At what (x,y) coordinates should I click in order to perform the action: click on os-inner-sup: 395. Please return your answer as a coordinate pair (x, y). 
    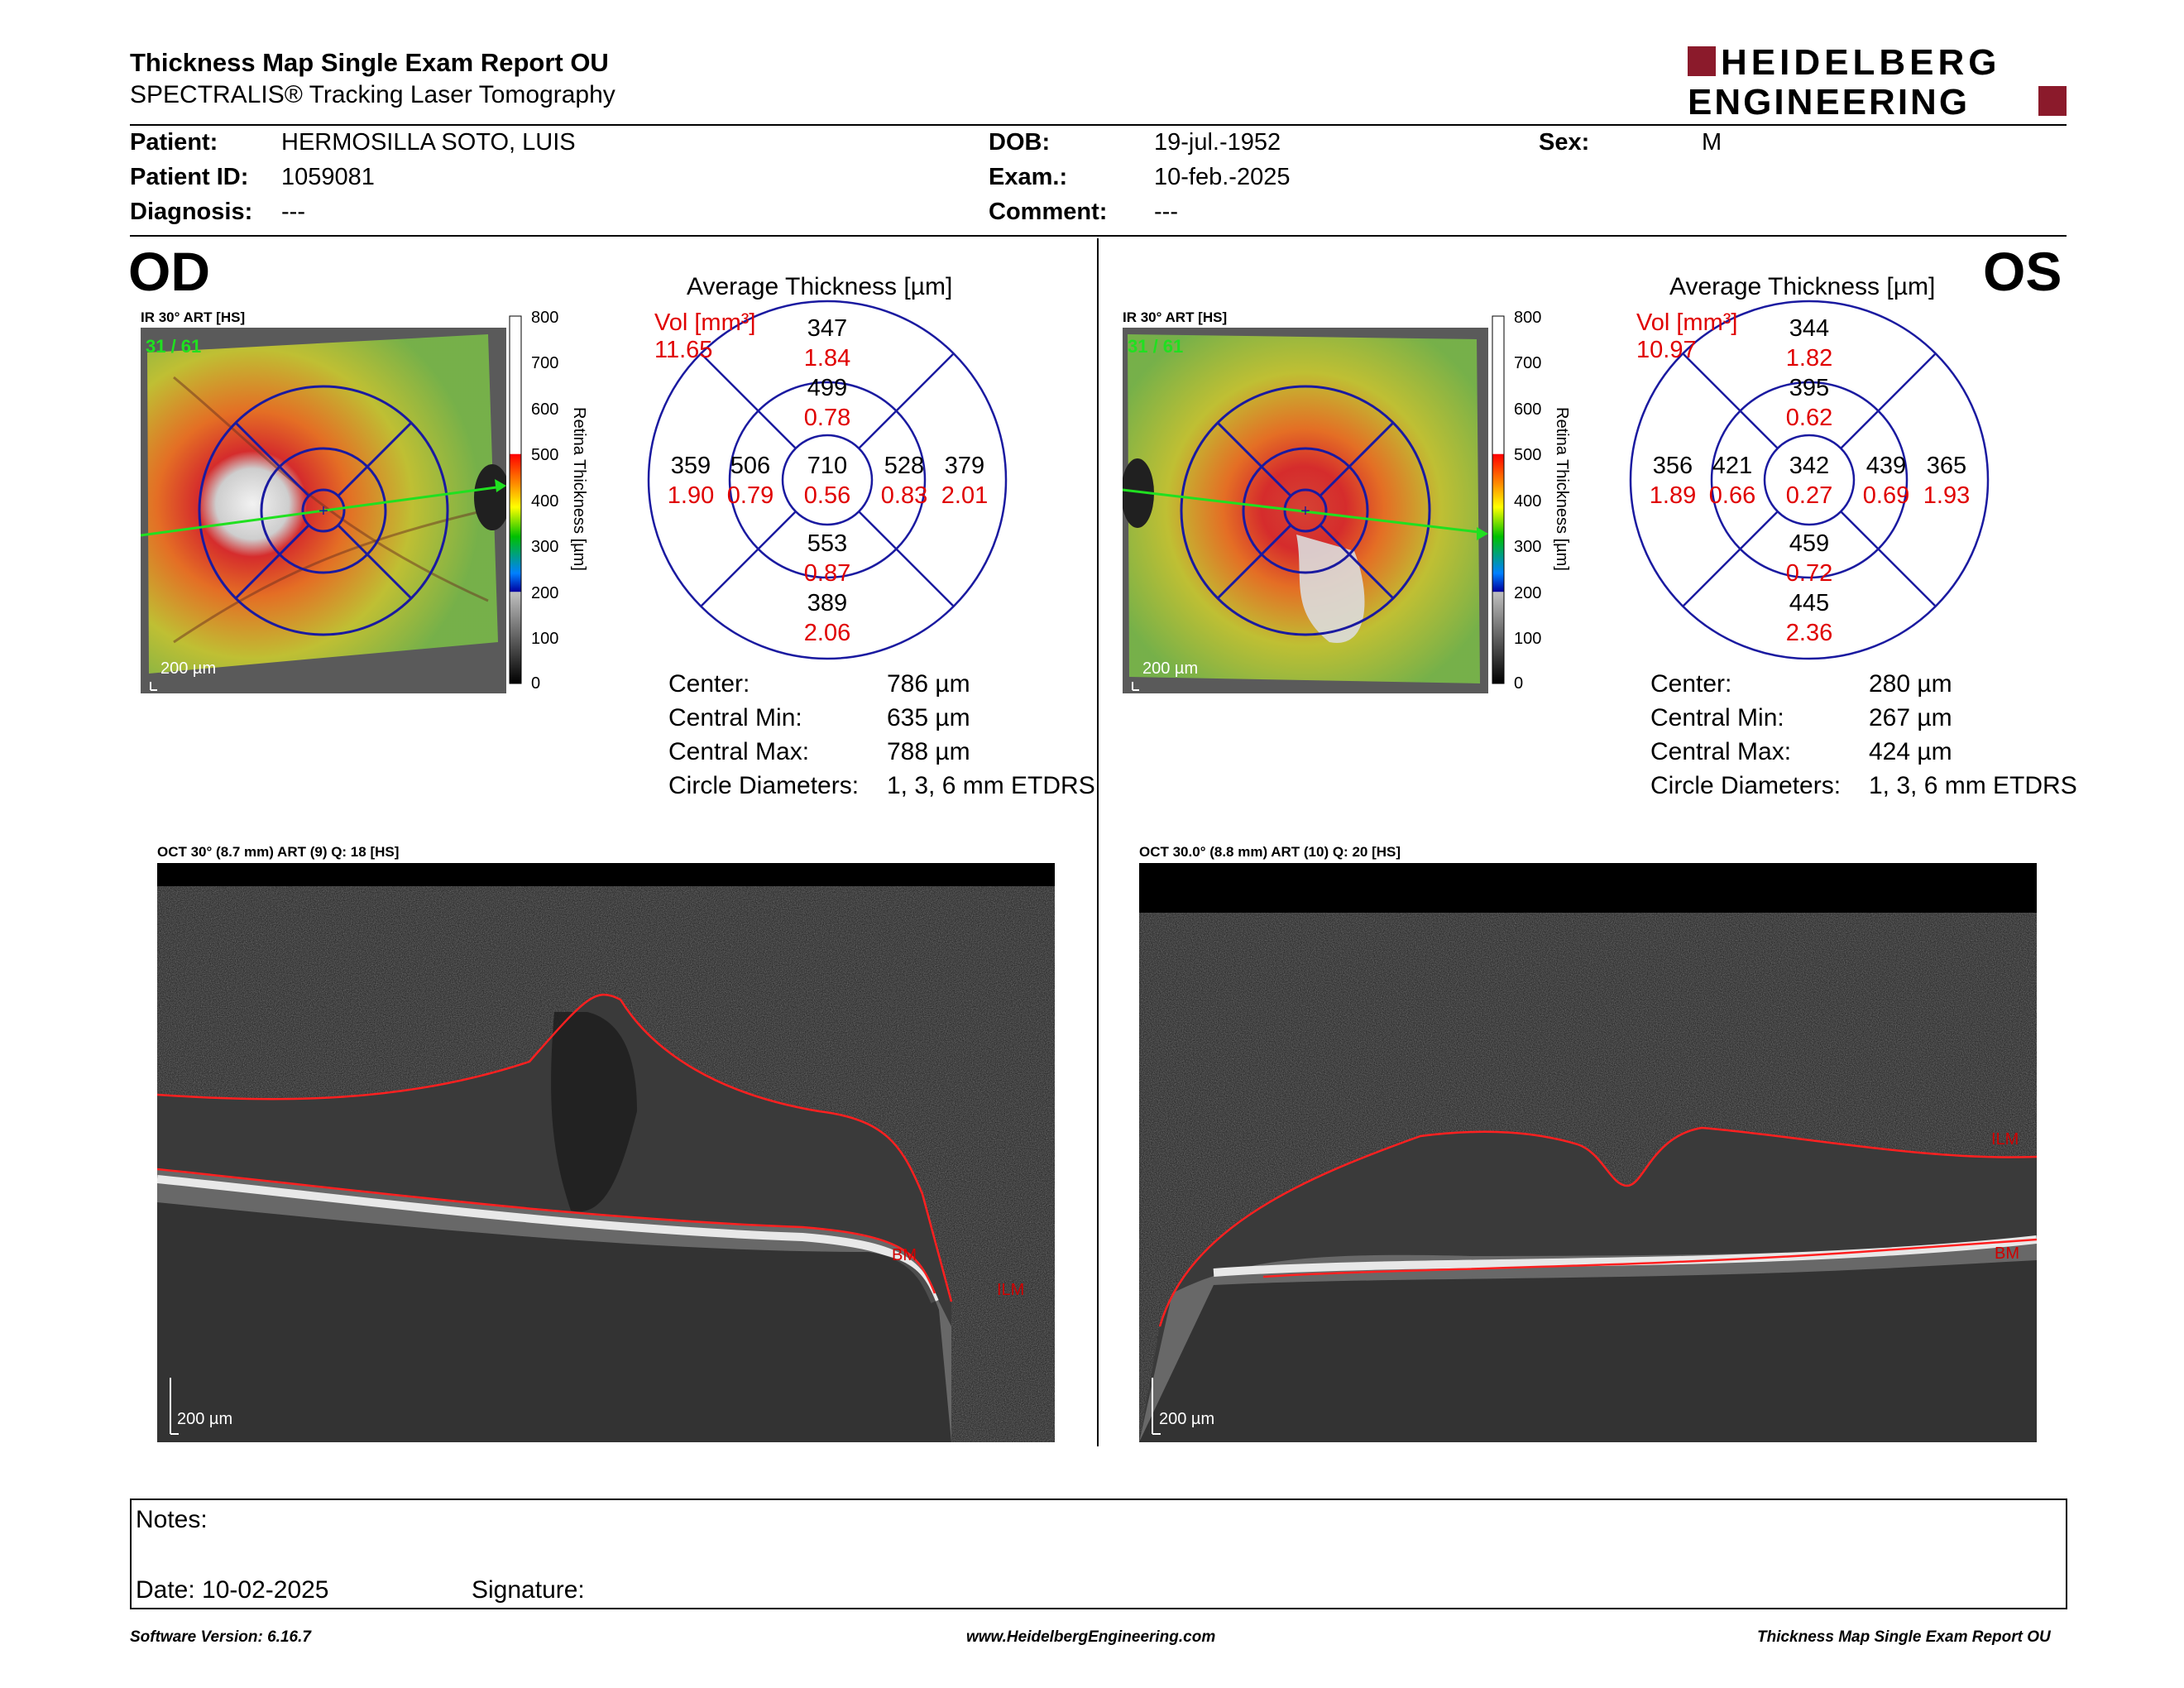
    Looking at the image, I should click on (1809, 388).